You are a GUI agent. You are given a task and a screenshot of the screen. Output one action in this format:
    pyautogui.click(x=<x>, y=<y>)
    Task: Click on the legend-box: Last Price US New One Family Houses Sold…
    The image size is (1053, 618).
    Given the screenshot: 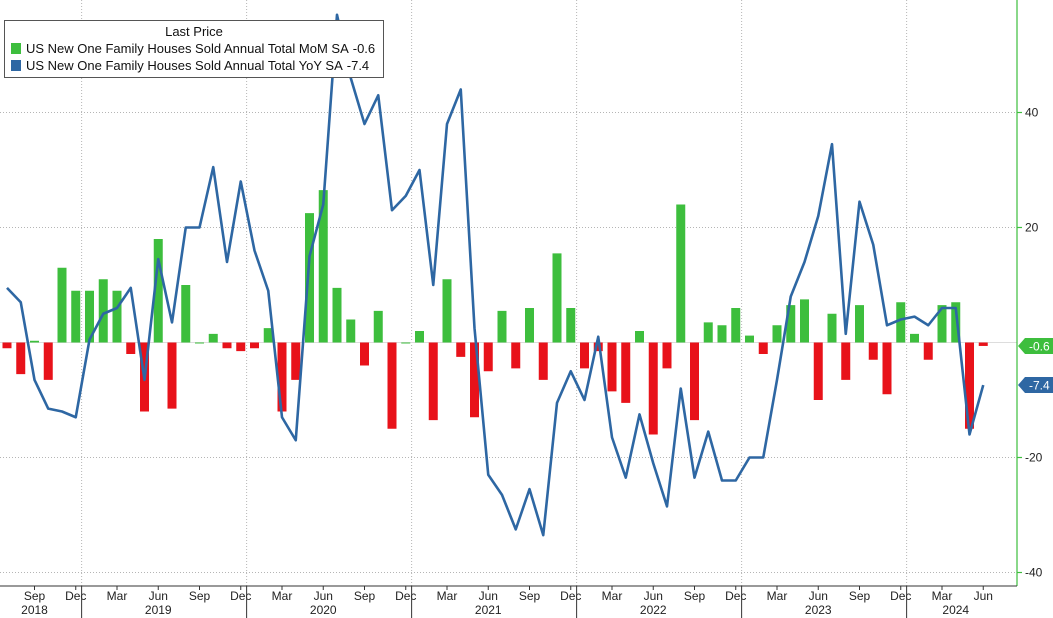 What is the action you would take?
    pyautogui.click(x=194, y=49)
    